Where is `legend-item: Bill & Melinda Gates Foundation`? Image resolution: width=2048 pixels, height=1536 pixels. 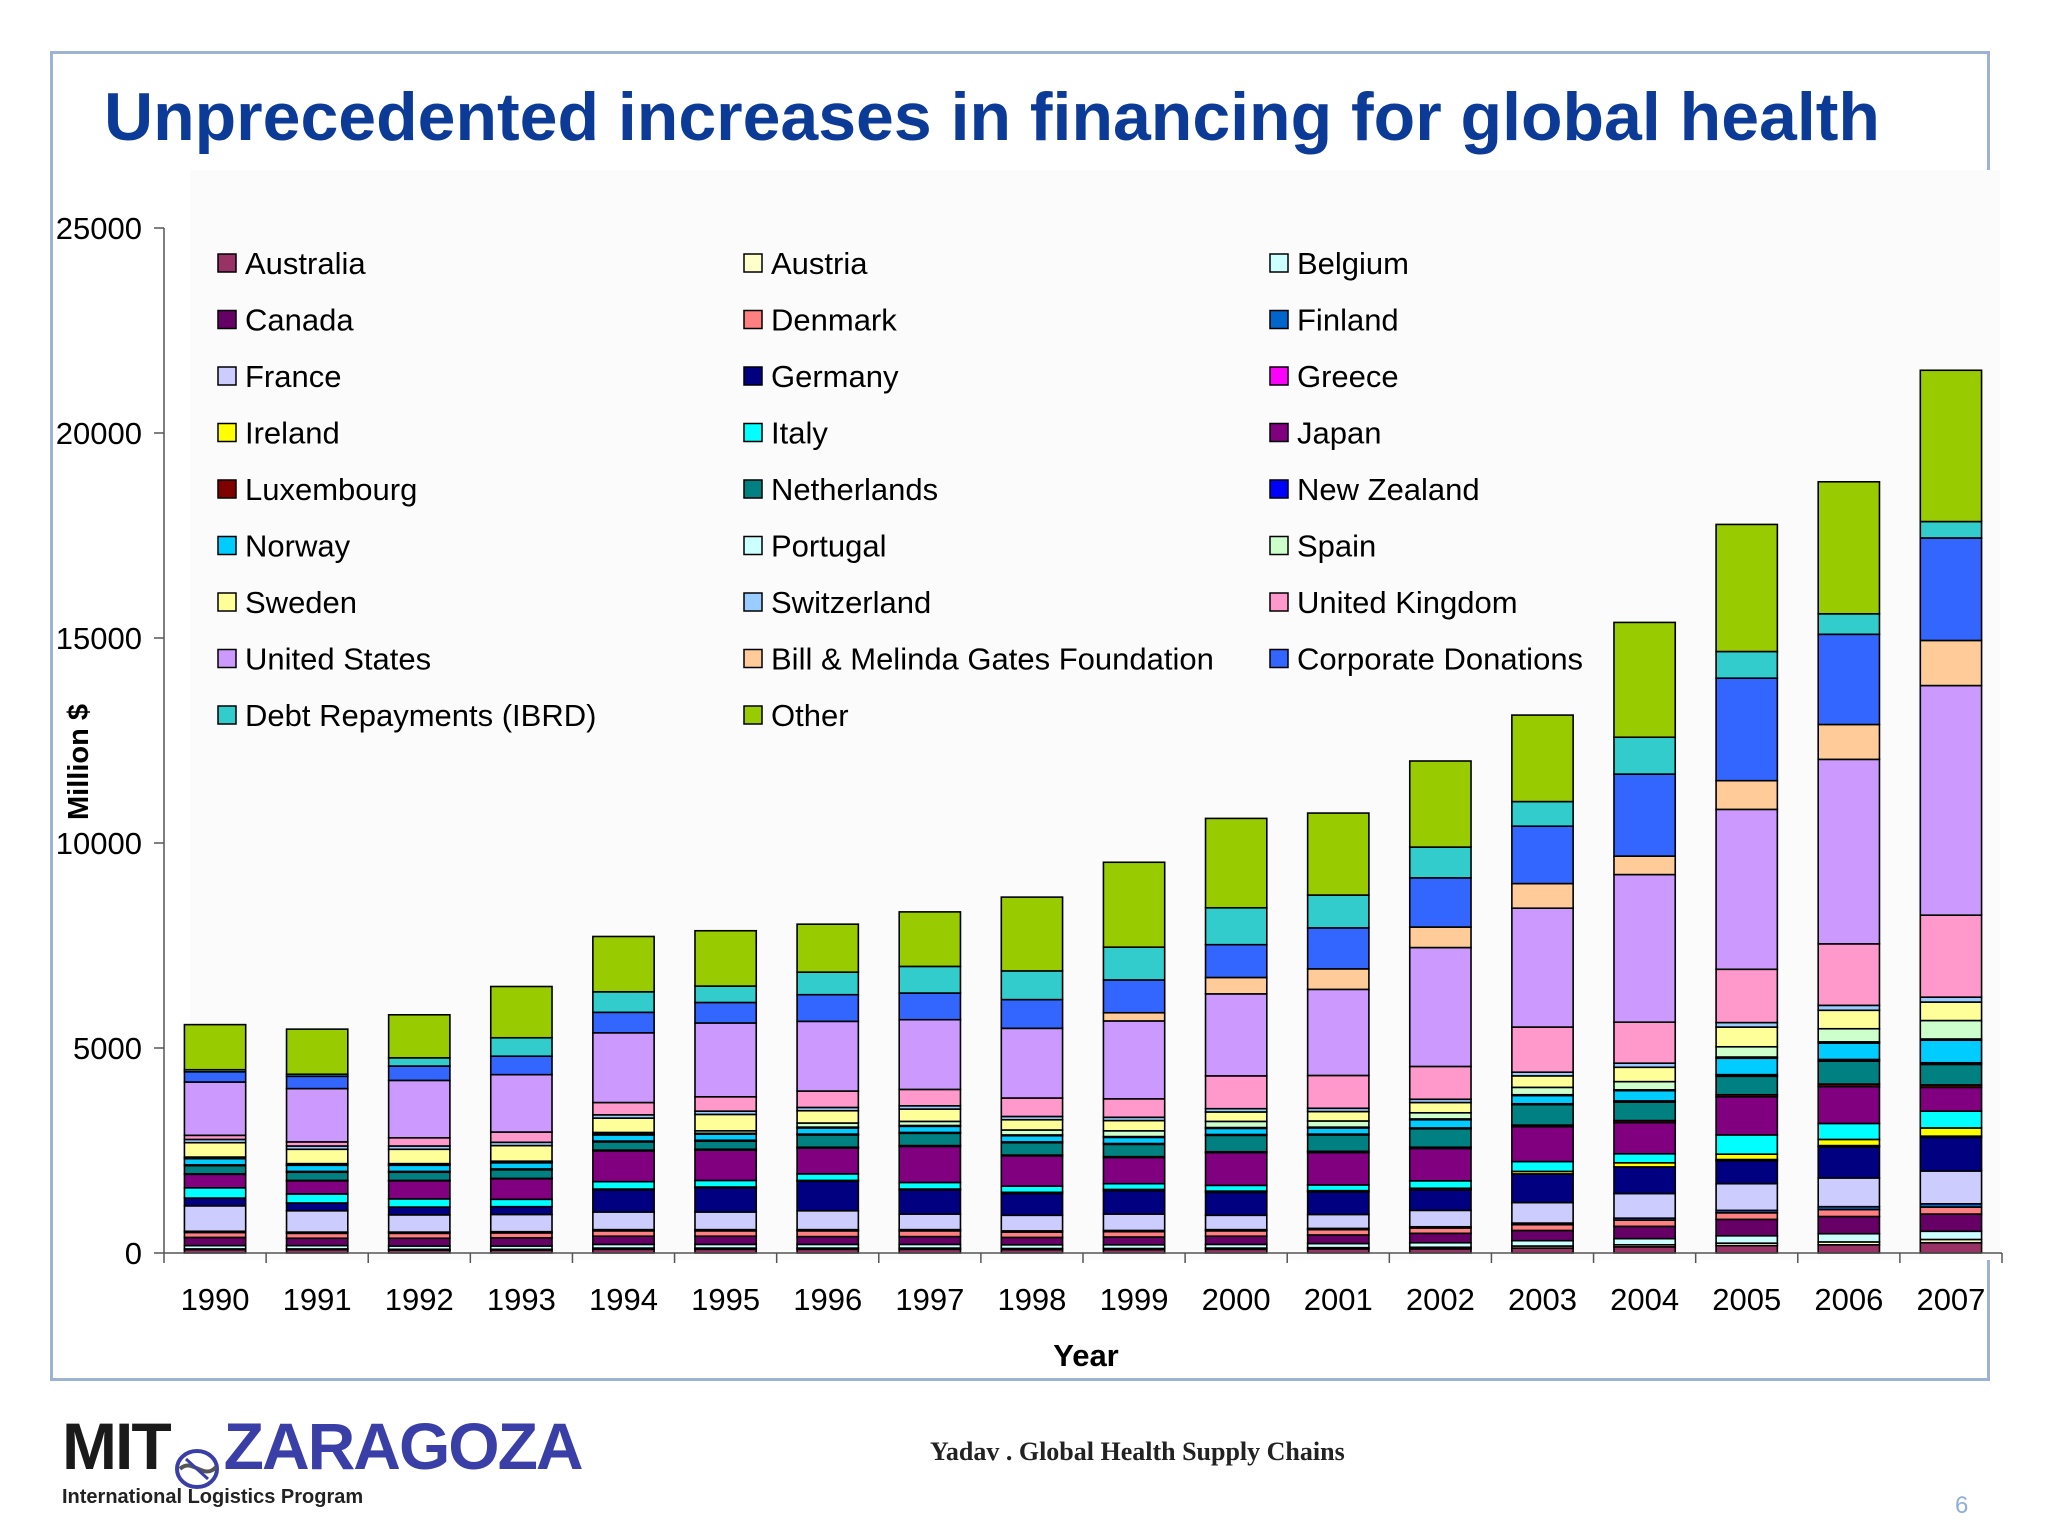 legend-item: Bill & Melinda Gates Foundation is located at coordinates (978, 659).